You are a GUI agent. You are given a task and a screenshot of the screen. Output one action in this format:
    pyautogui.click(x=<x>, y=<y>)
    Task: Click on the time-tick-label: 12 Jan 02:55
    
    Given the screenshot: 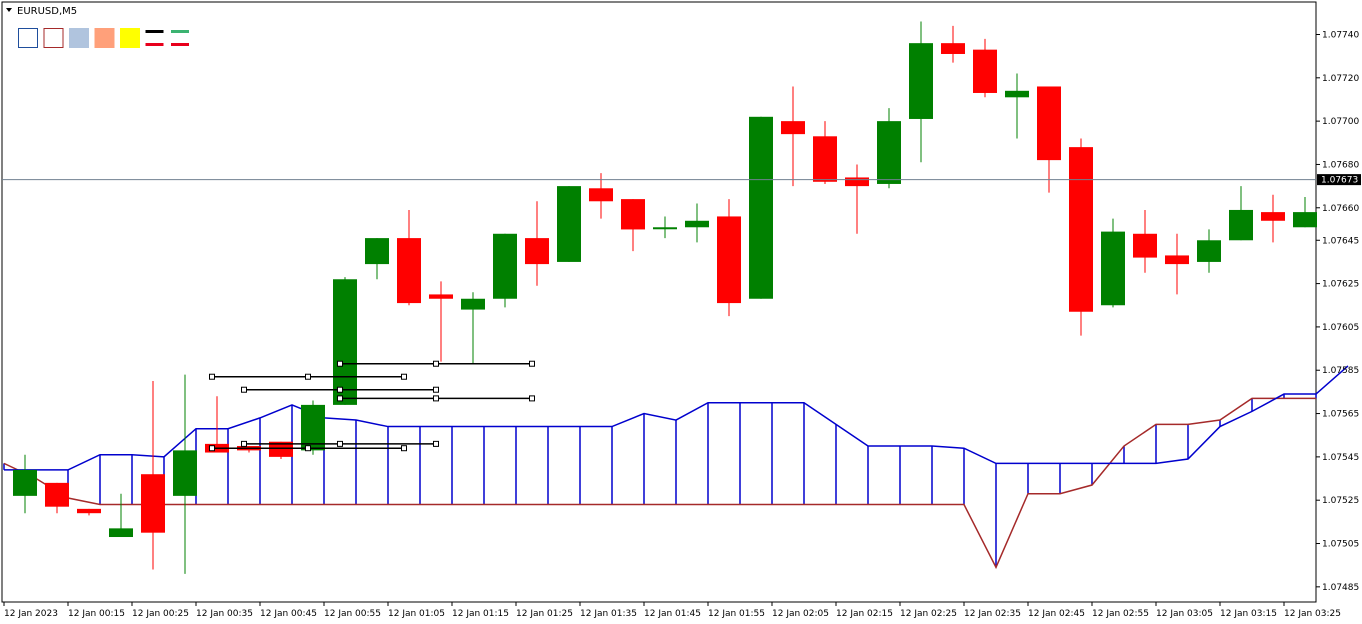 What is the action you would take?
    pyautogui.click(x=1120, y=614)
    